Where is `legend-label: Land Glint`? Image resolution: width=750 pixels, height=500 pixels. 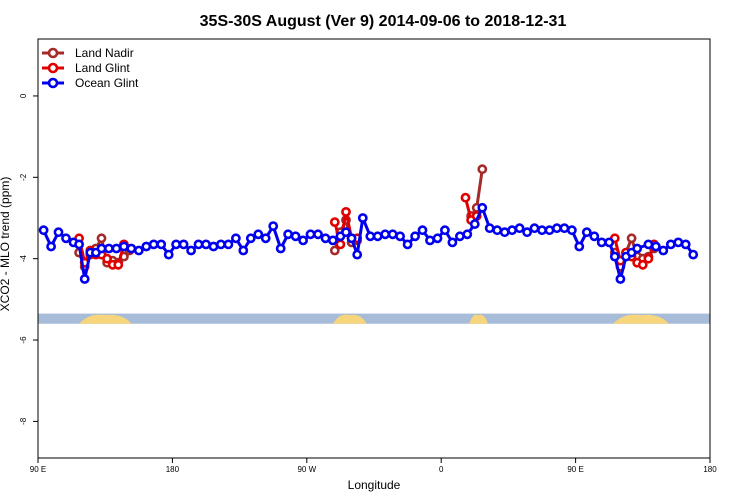
legend-label: Land Glint is located at coordinates (102, 68).